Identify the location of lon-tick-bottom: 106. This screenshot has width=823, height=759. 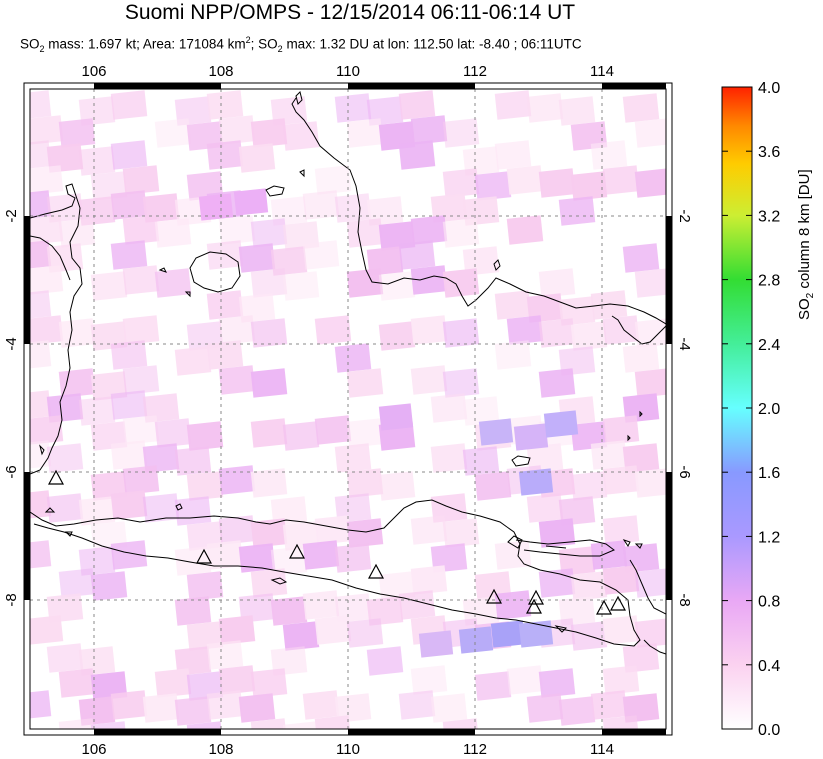
(93, 749).